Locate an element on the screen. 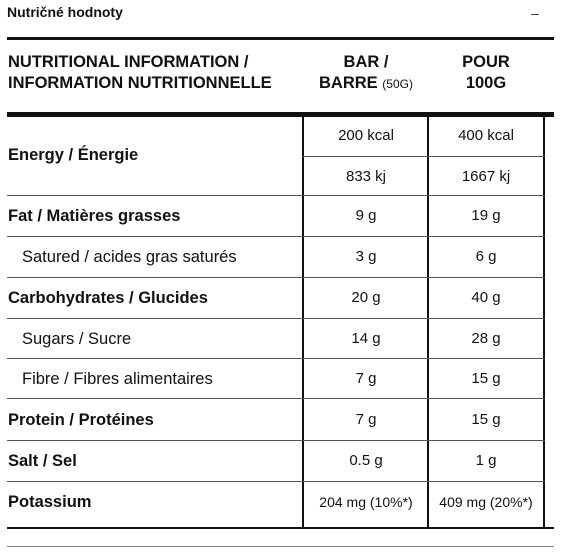 The height and width of the screenshot is (552, 562). header-col3-line1: POUR is located at coordinates (486, 62).